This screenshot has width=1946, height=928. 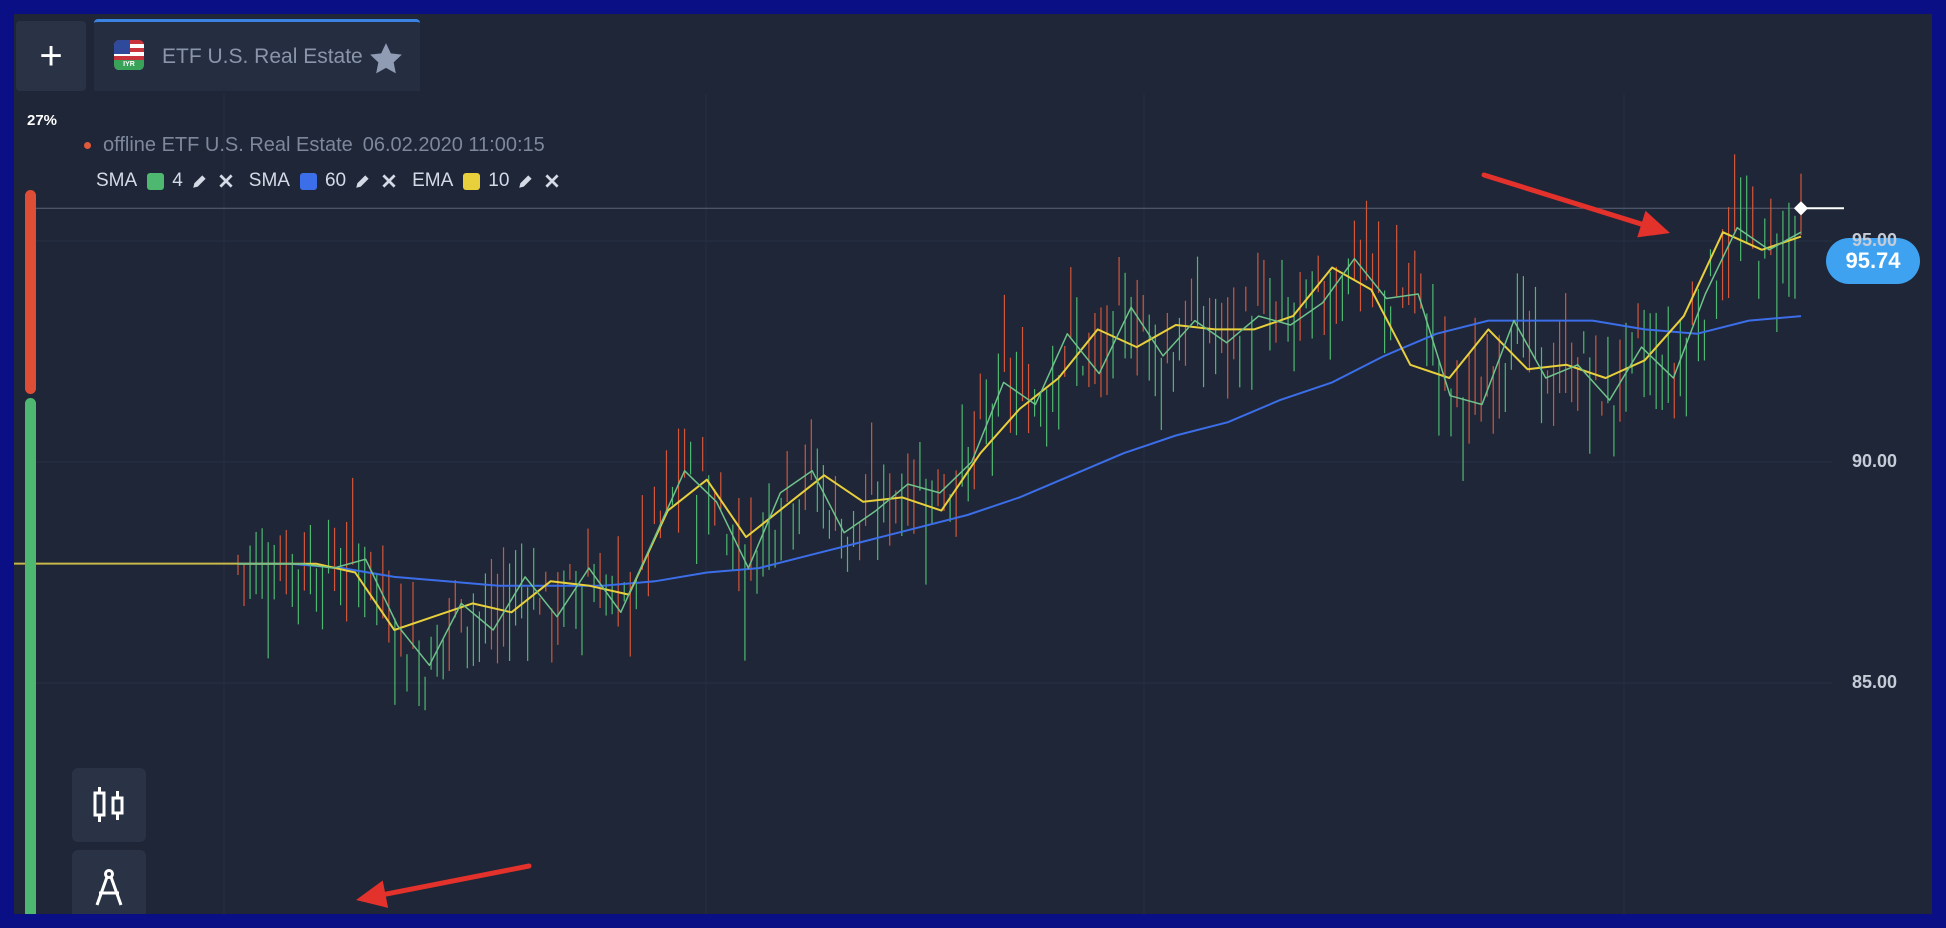 What do you see at coordinates (386, 59) in the screenshot?
I see `star-icon` at bounding box center [386, 59].